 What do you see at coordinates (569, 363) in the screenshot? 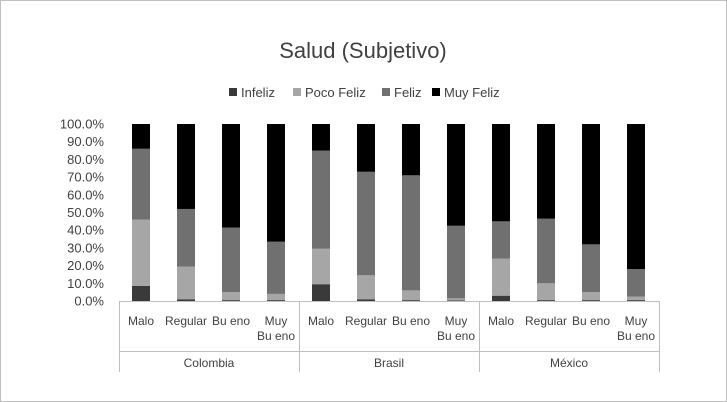
I see `x-group-label: México` at bounding box center [569, 363].